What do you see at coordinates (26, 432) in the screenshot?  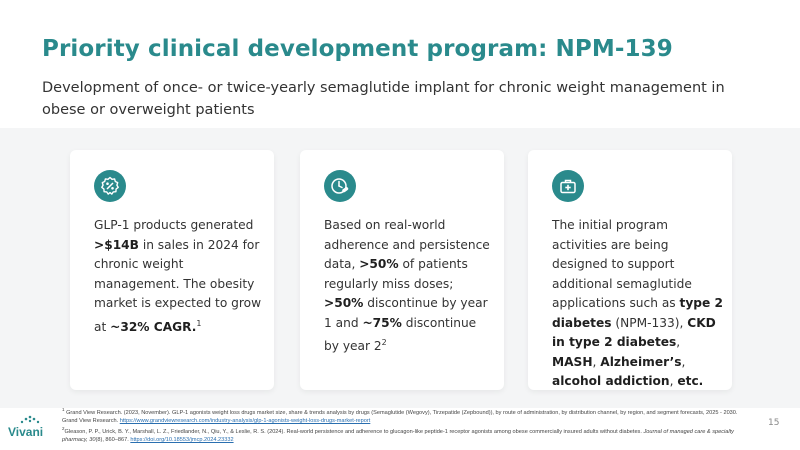 I see `logo-wordmark: Vivani` at bounding box center [26, 432].